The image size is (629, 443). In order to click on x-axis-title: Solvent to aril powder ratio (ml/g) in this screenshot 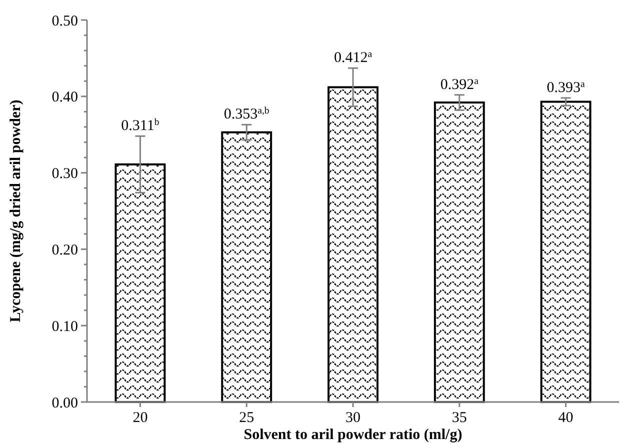, I will do `click(353, 435)`.